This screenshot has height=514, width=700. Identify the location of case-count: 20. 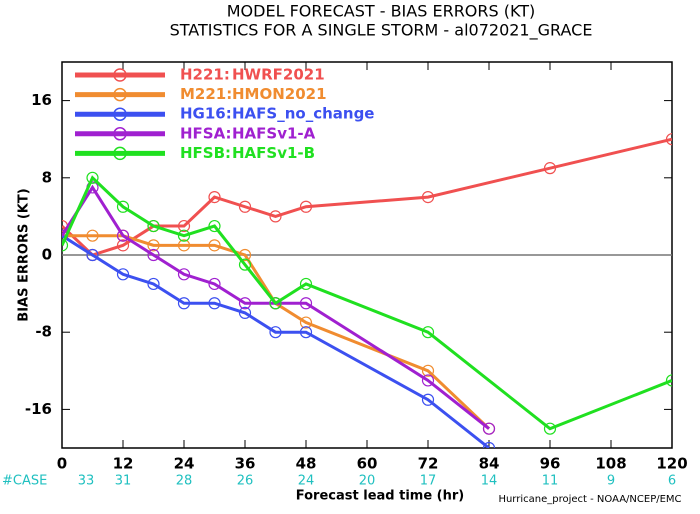
(367, 481).